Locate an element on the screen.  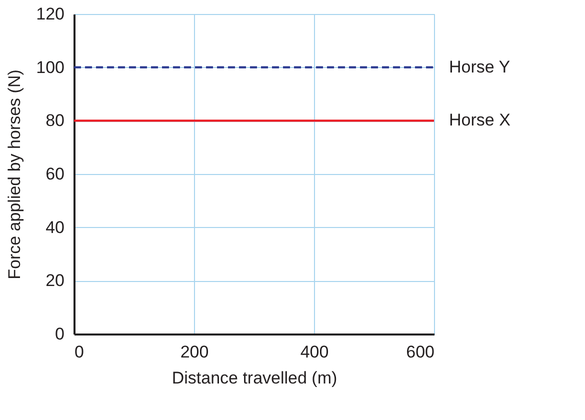
y-axis-title: Force applied by horses (N) is located at coordinates (14, 175).